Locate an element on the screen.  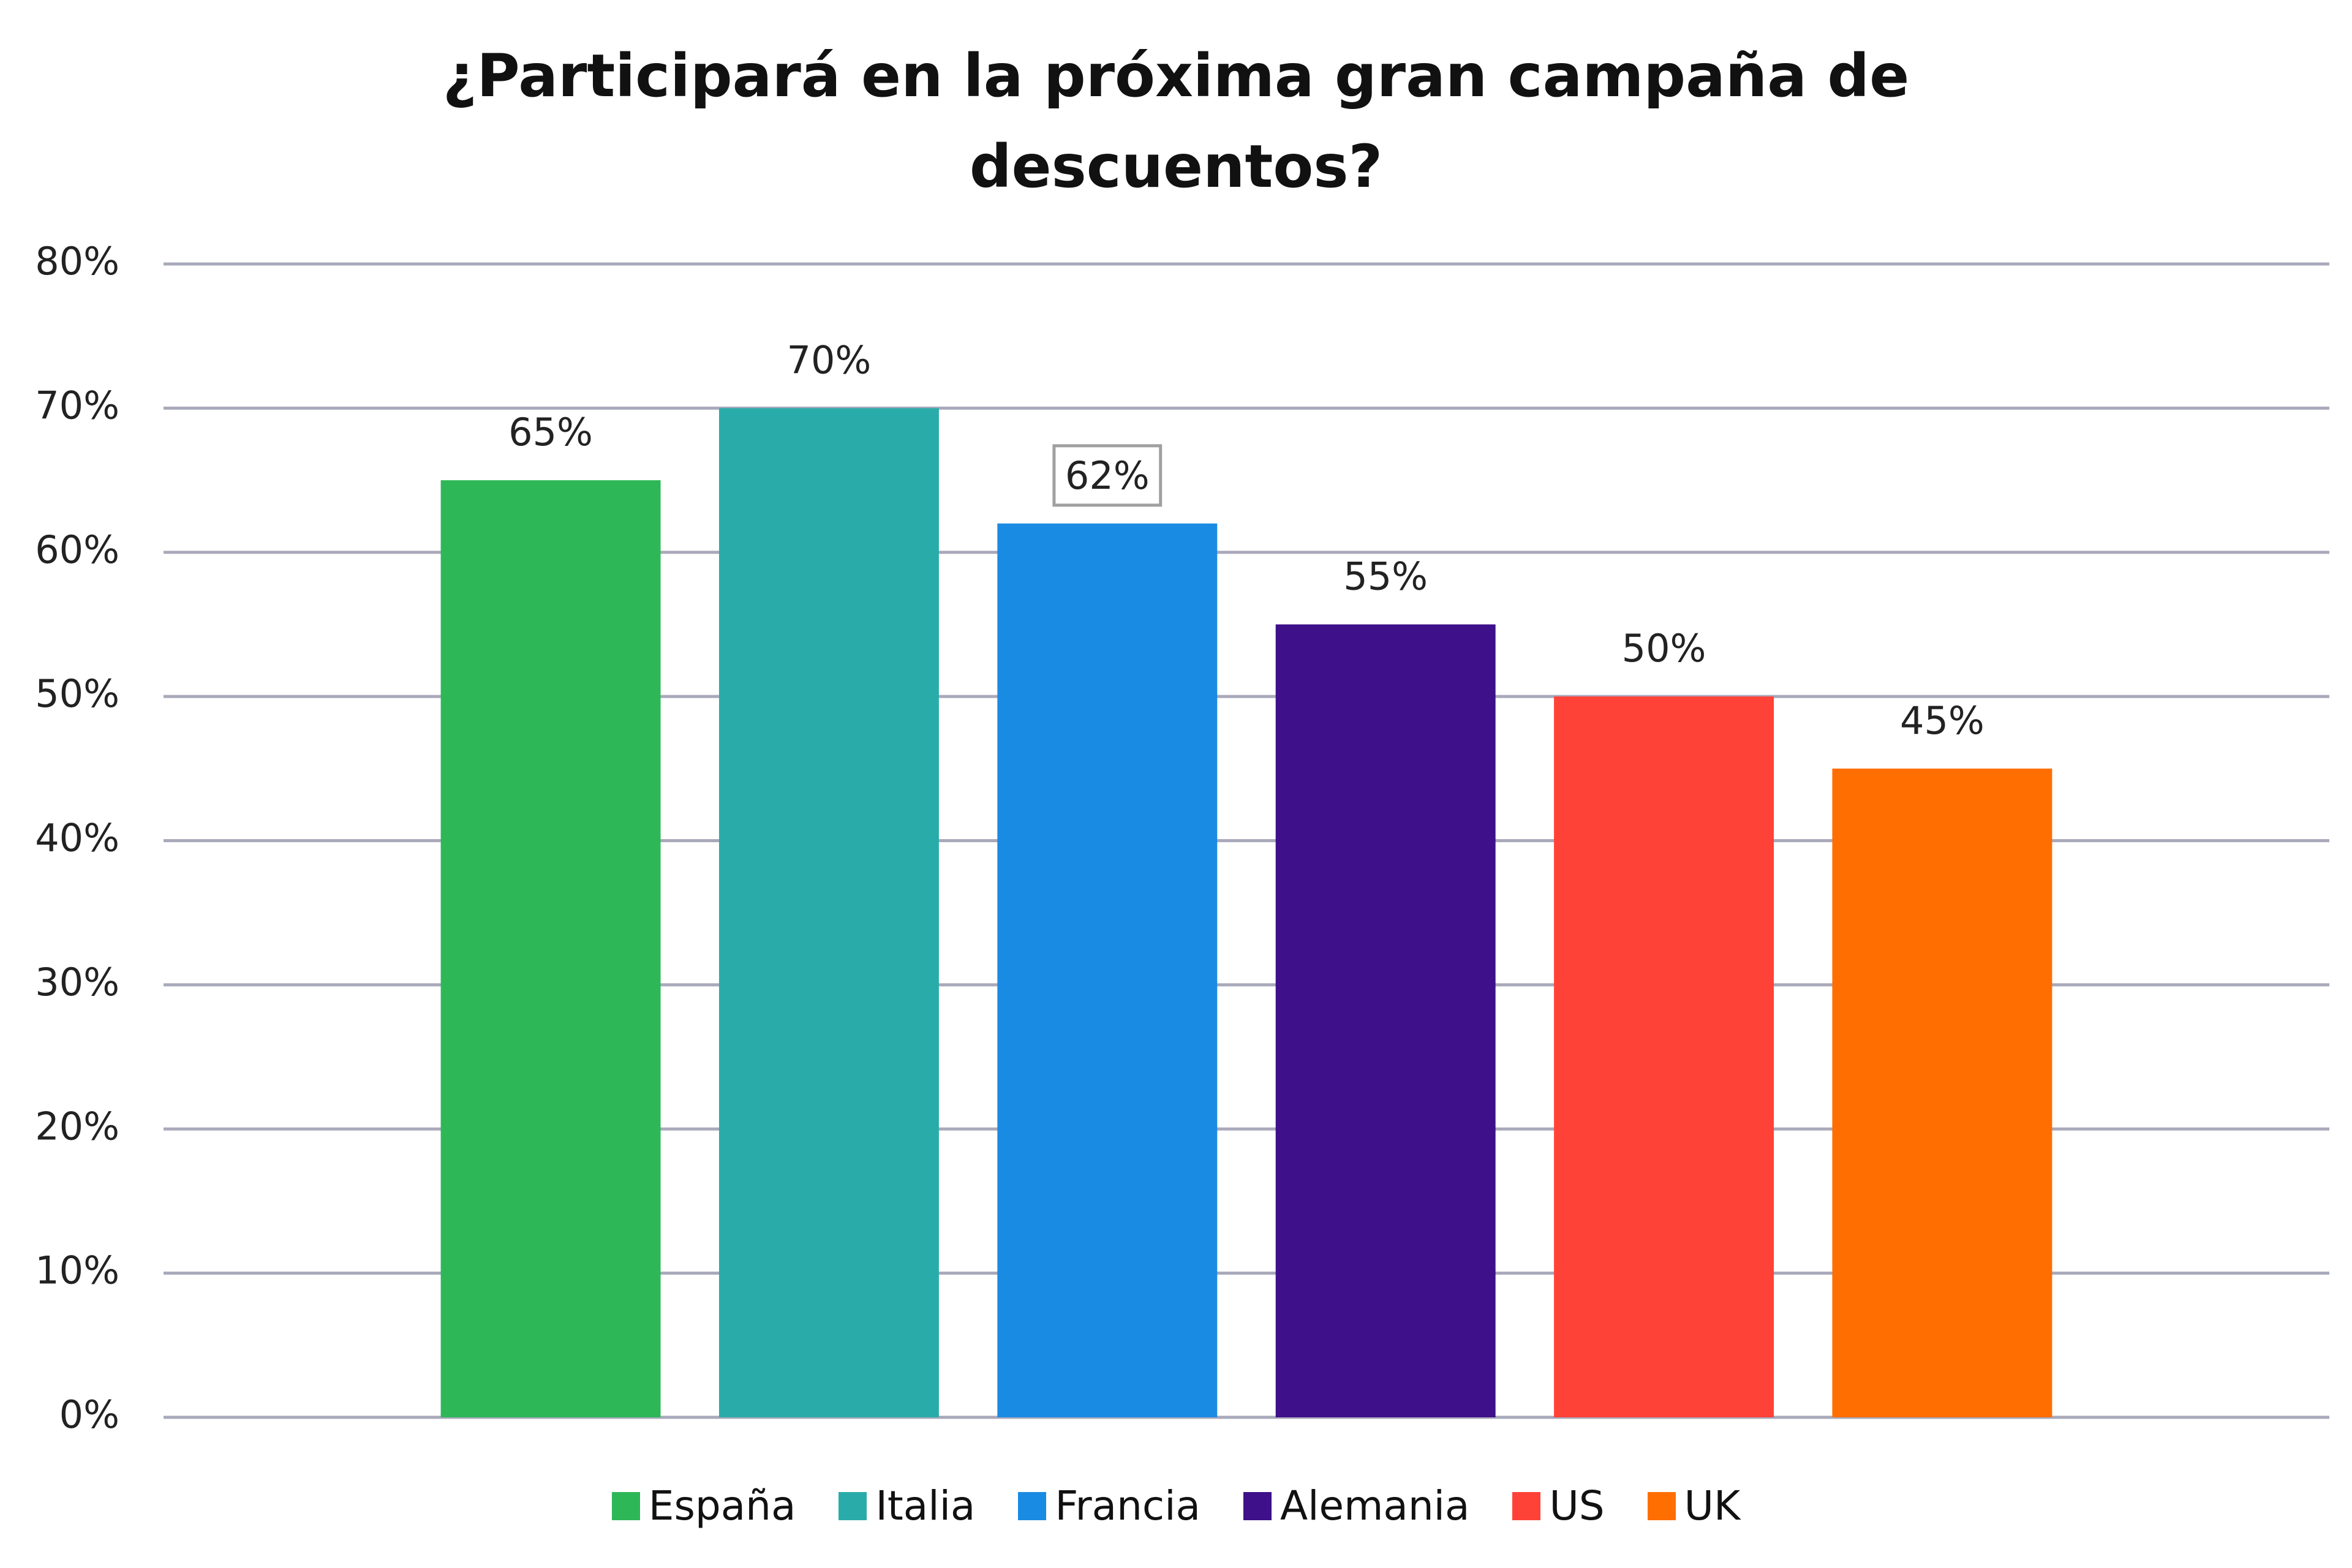
label-box is located at coordinates (1107, 476).